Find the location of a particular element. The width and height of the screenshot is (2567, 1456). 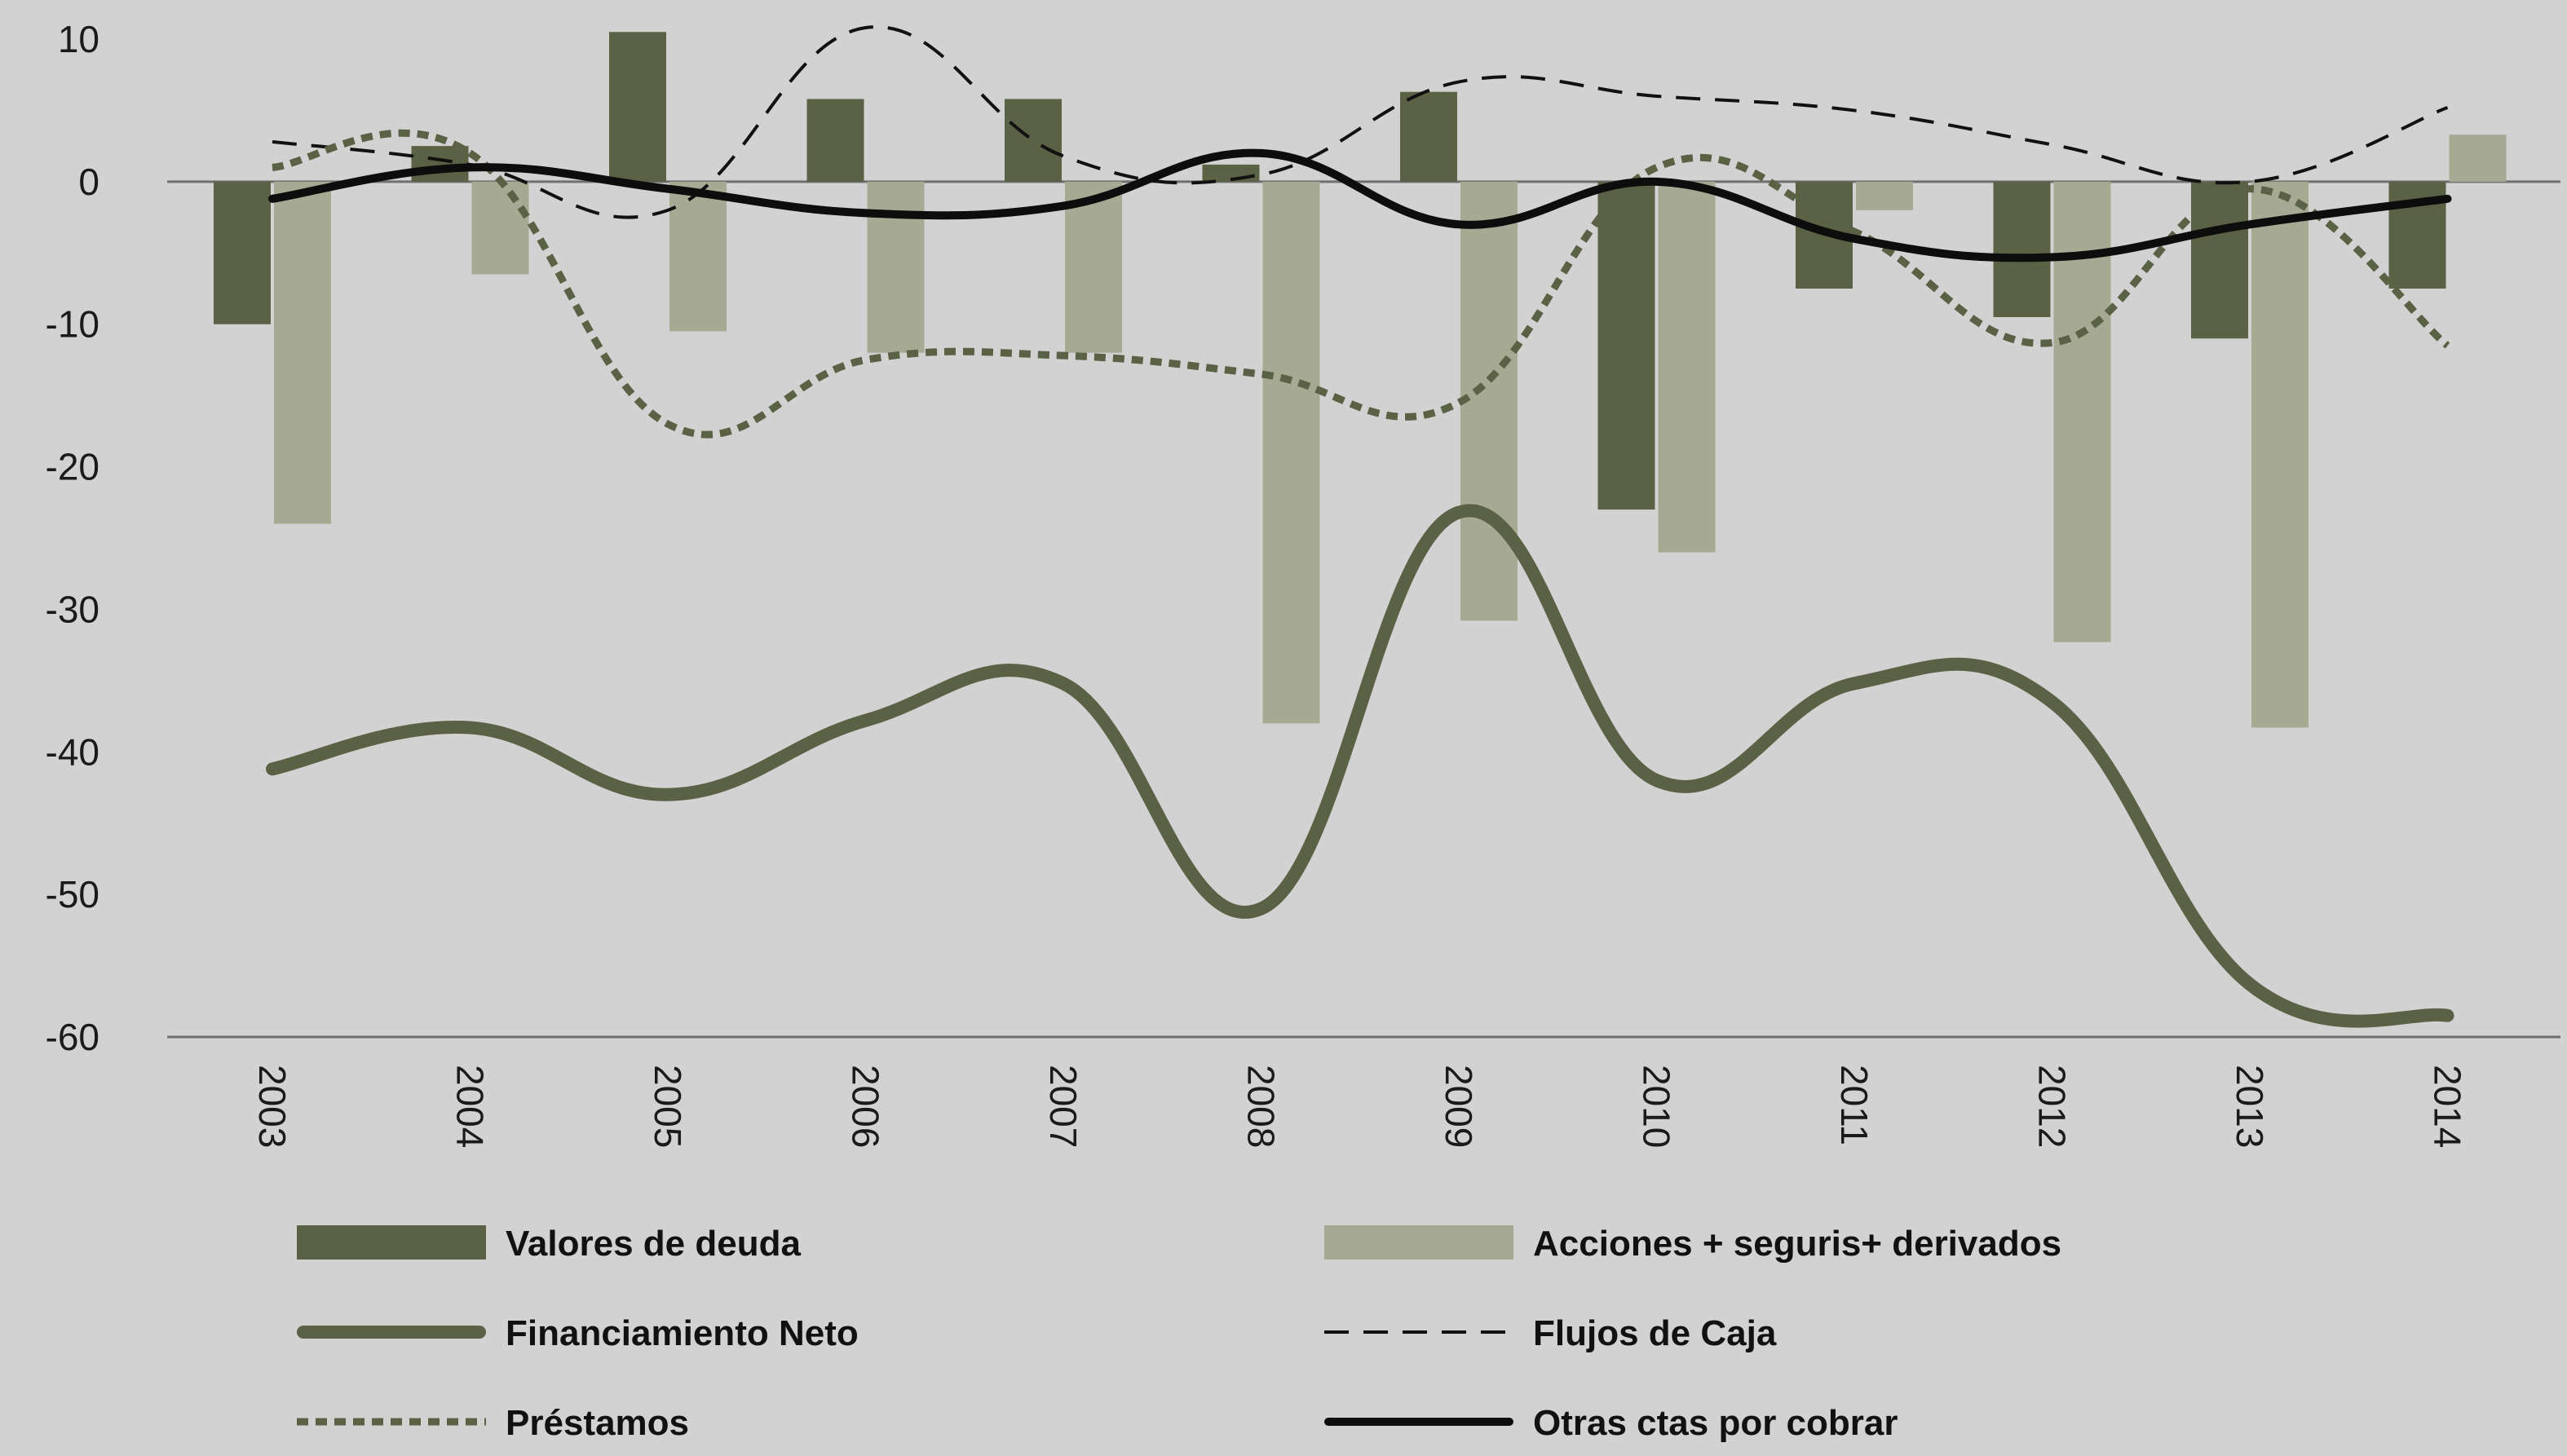

y-tick-label: -60 is located at coordinates (72, 1037).